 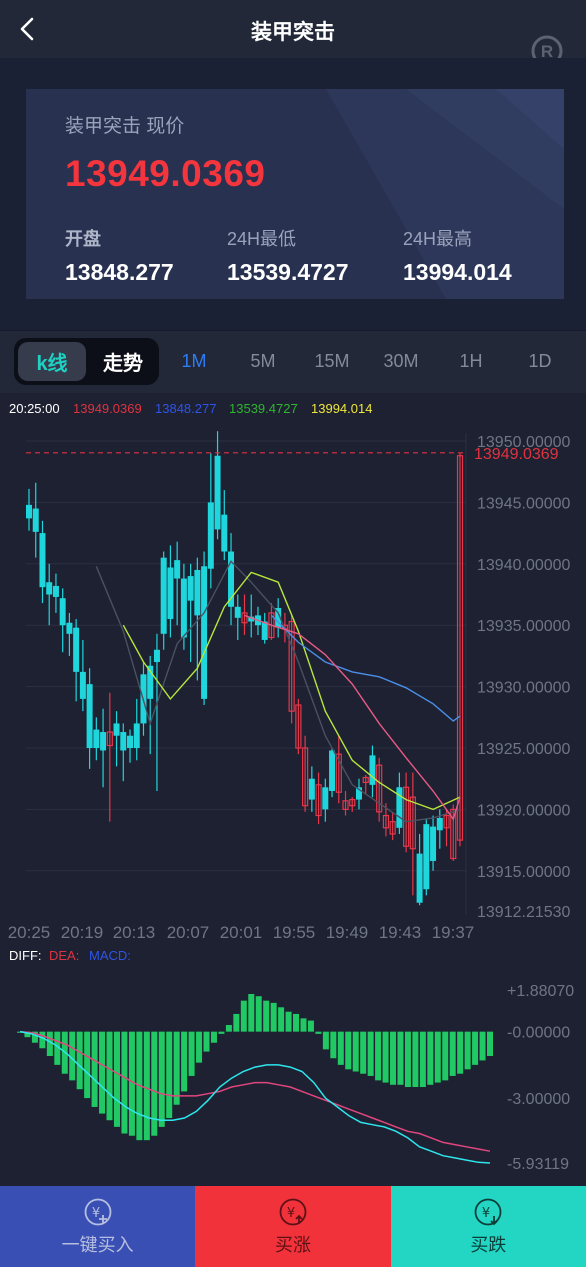 What do you see at coordinates (134, 932) in the screenshot?
I see `time-axis-label: 20:13` at bounding box center [134, 932].